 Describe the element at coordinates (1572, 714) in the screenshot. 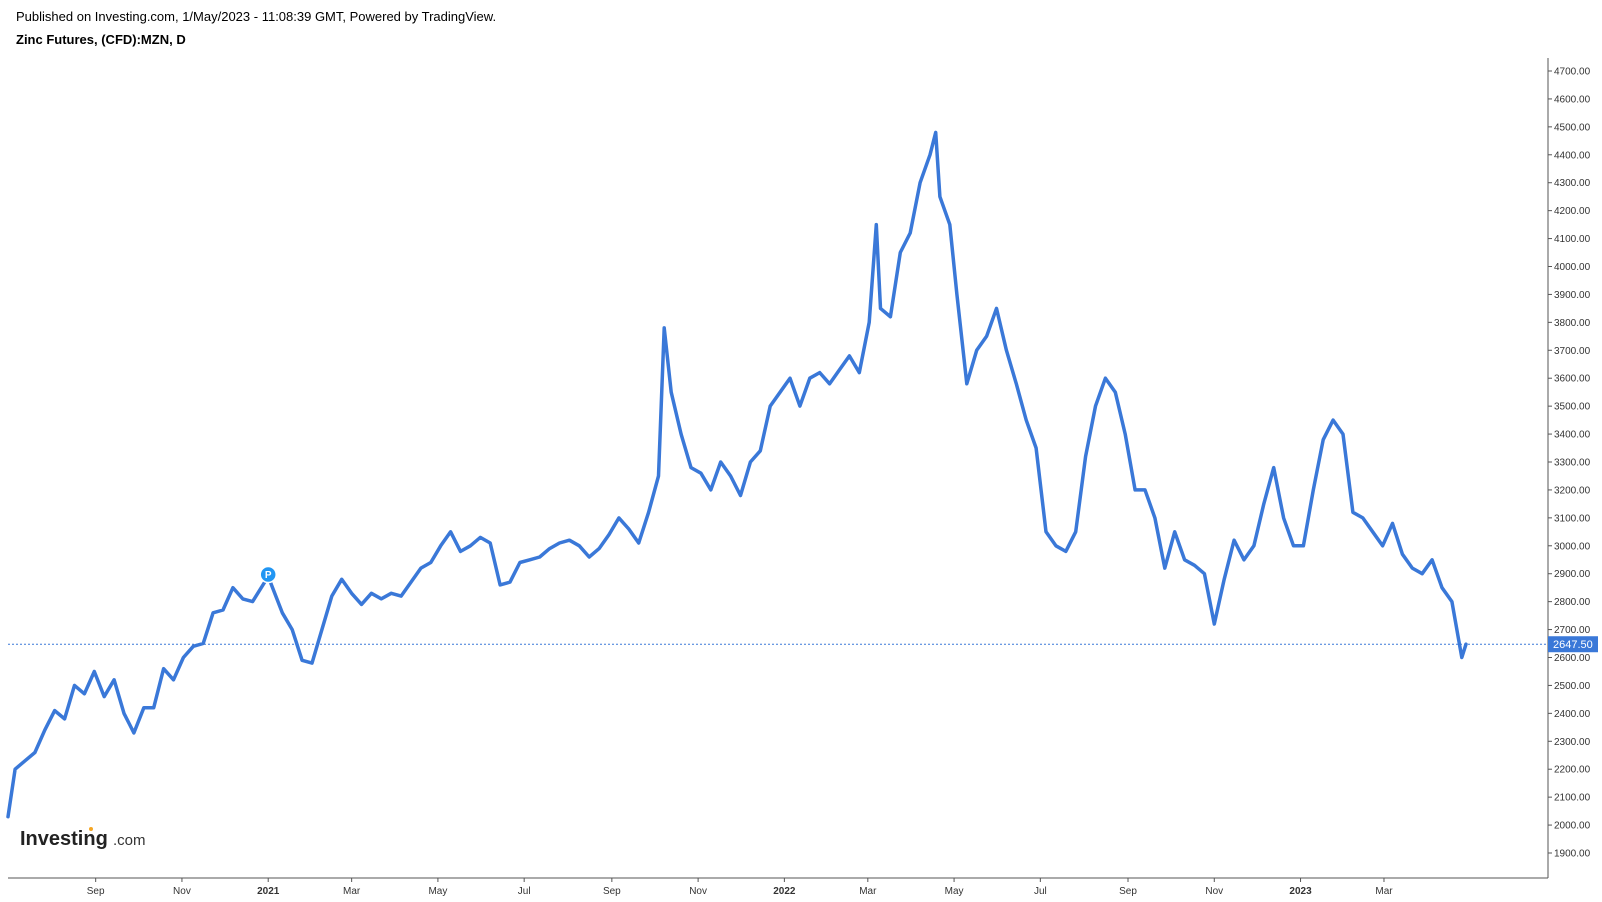

I see `y-tick-label: 2400.00` at that location.